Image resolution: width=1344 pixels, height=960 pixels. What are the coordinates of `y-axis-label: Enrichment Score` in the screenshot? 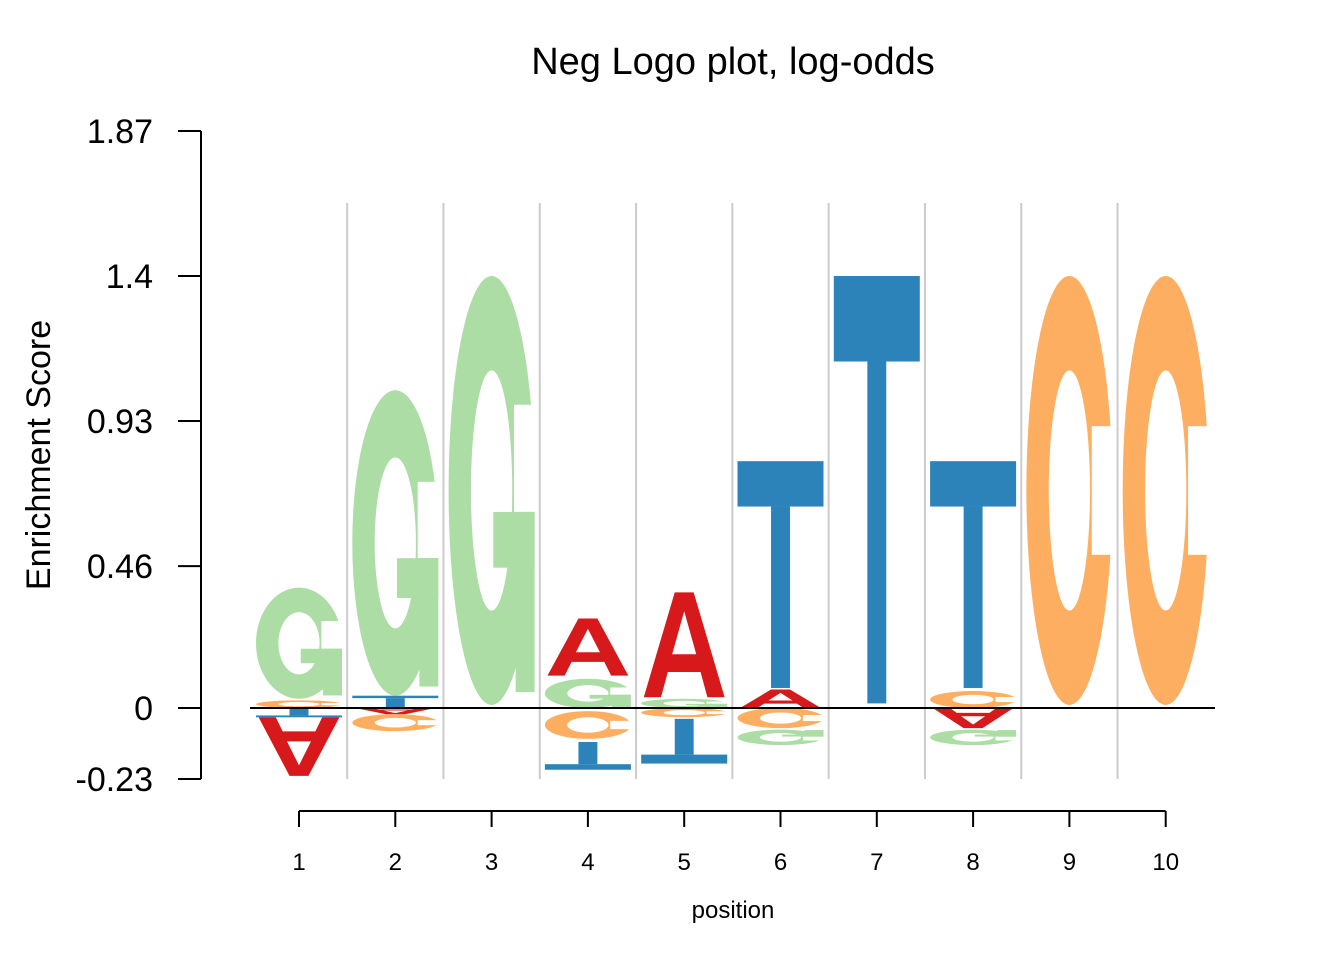 It's located at (39, 455).